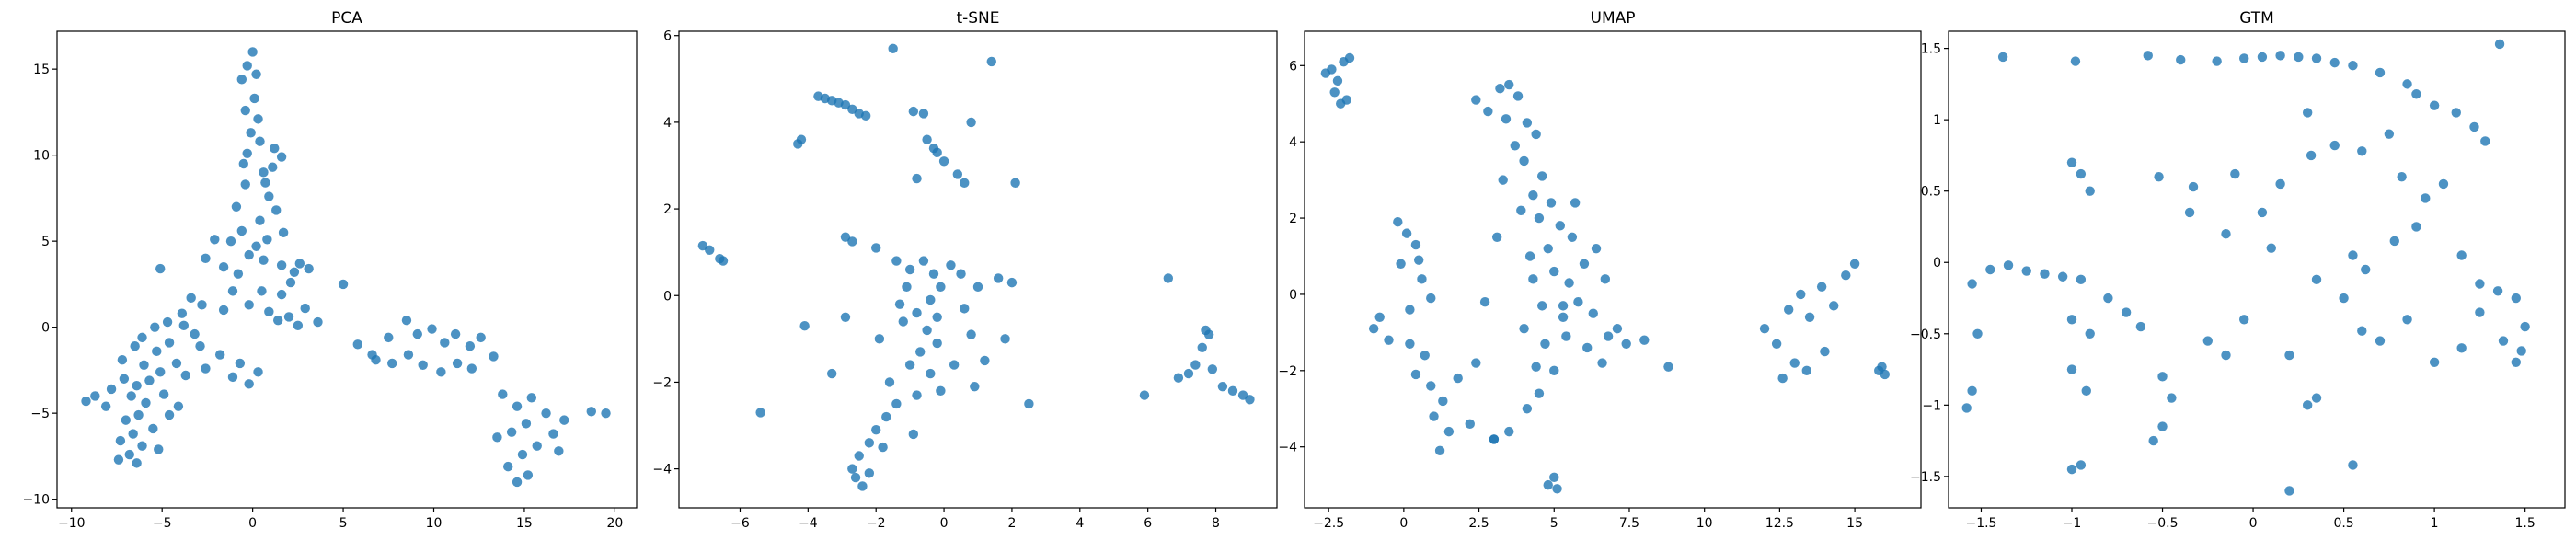 This screenshot has width=2576, height=552. I want to click on x-tick-label: 7.5, so click(1629, 523).